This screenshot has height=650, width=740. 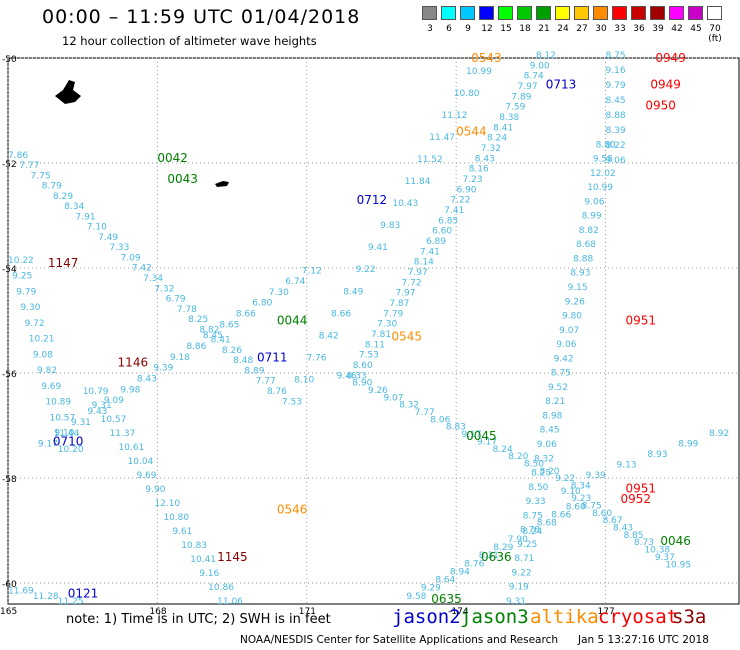 What do you see at coordinates (387, 325) in the screenshot?
I see `swh-value: 7.30` at bounding box center [387, 325].